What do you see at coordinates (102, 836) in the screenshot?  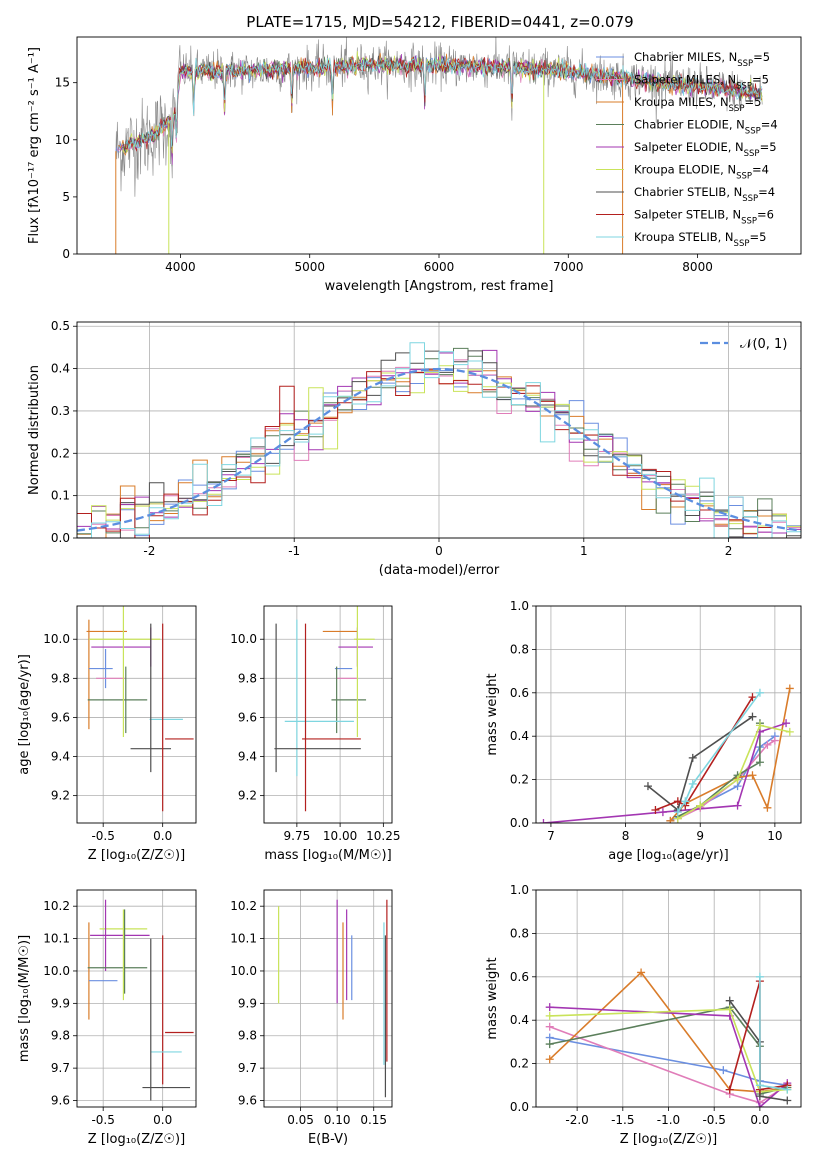 I see `x-tick-label: -0.5` at bounding box center [102, 836].